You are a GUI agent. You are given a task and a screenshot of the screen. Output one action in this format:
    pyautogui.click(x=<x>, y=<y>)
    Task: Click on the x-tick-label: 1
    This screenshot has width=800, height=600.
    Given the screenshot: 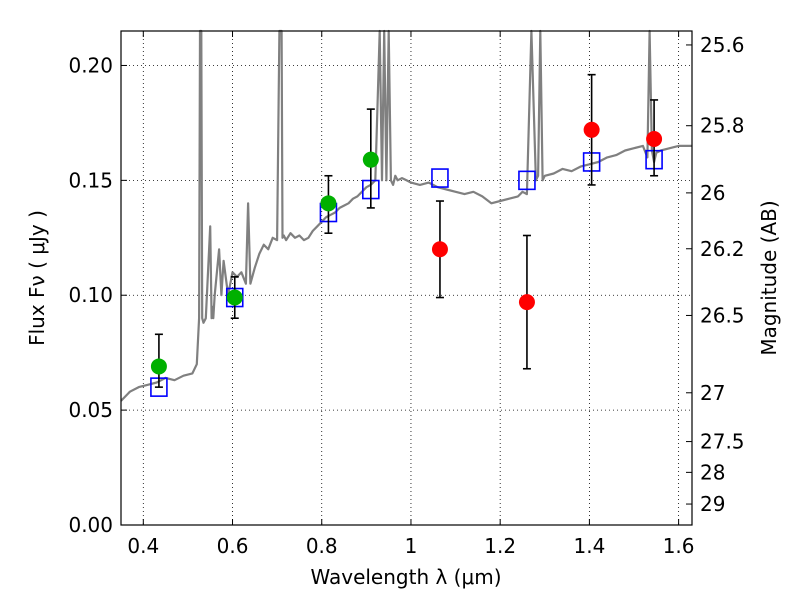 What is the action you would take?
    pyautogui.click(x=411, y=546)
    